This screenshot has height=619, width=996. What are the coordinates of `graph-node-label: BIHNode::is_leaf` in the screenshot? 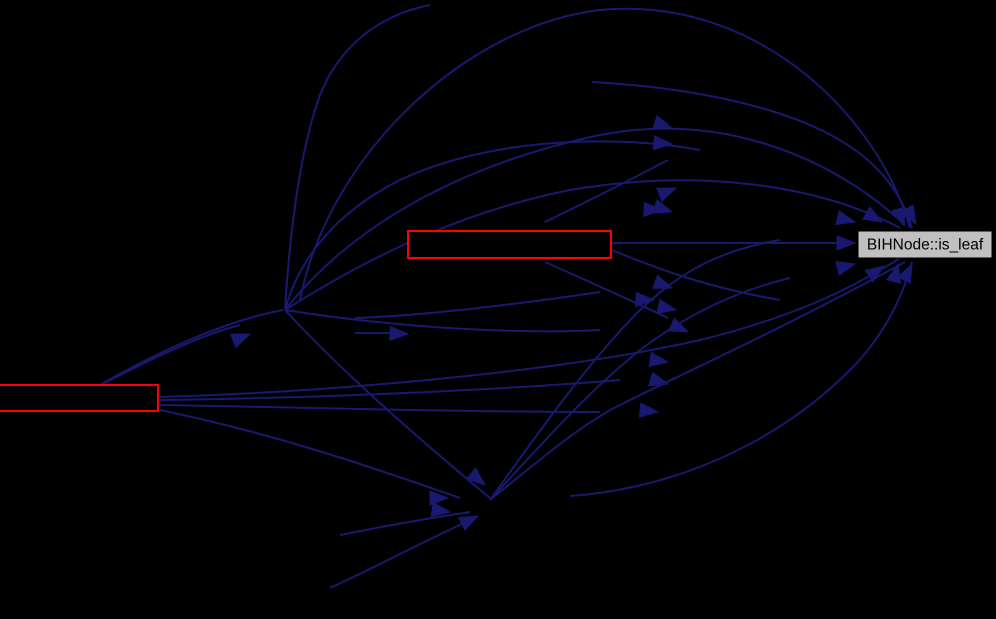 It's located at (925, 245).